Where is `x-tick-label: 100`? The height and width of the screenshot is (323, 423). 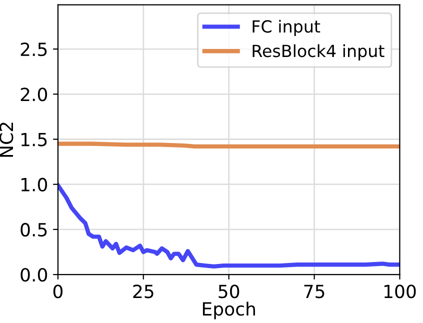 x-tick-label: 100 is located at coordinates (400, 291).